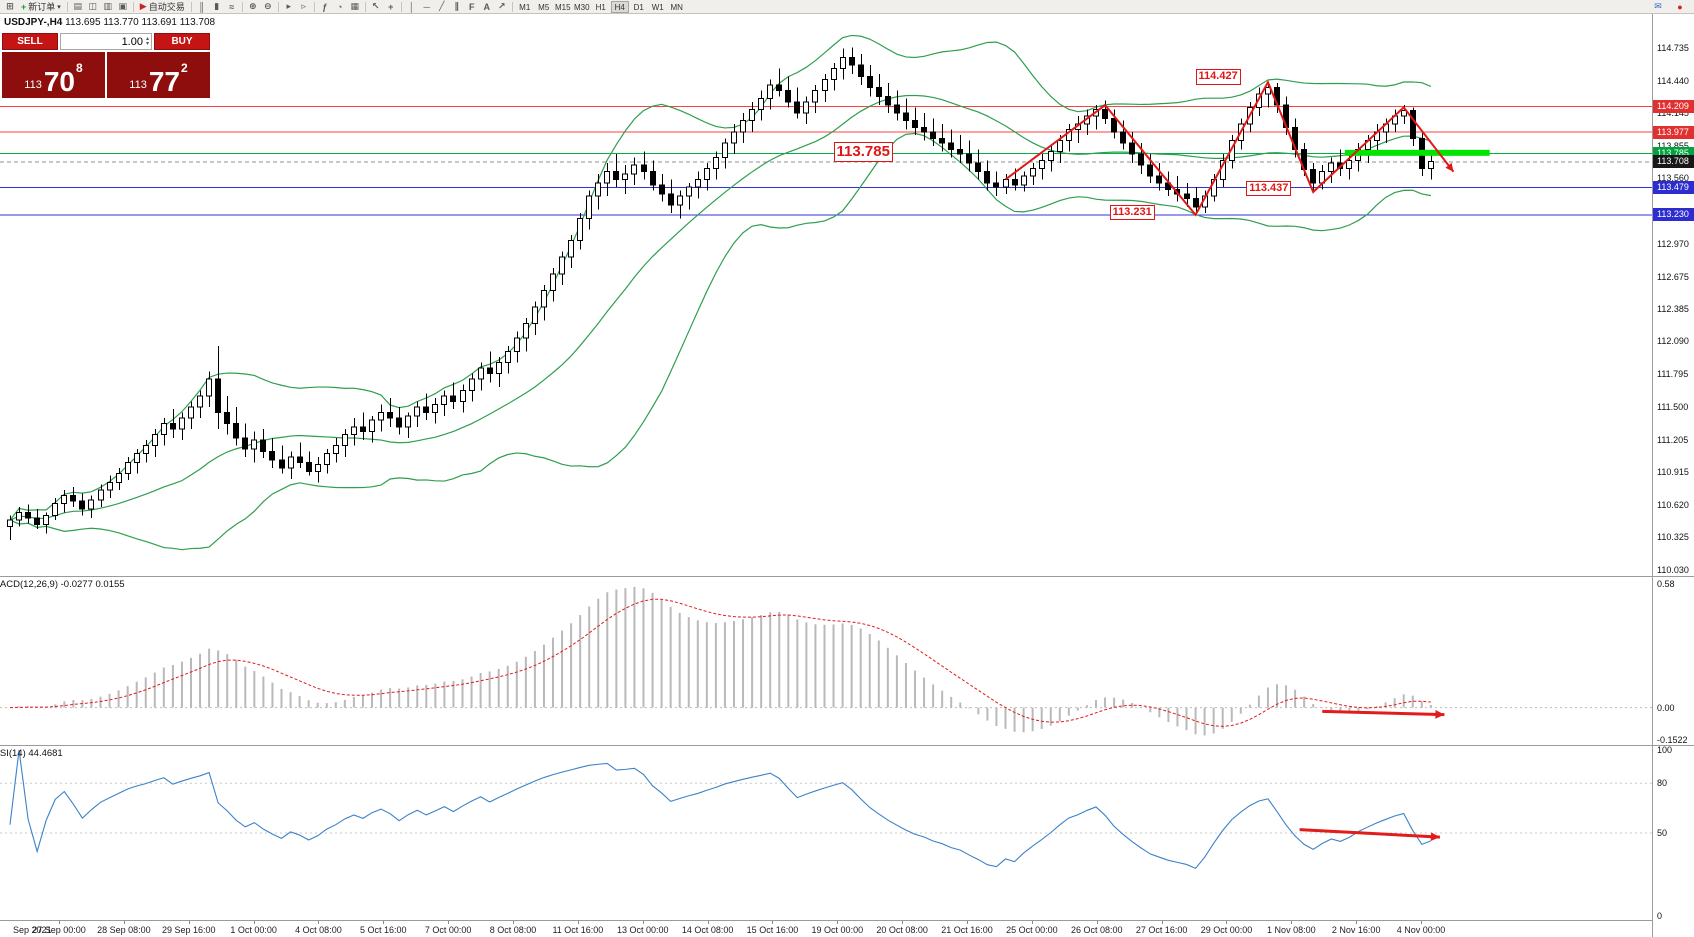 The width and height of the screenshot is (1694, 937). Describe the element at coordinates (268, 6) in the screenshot. I see `zoom-out-icon: ⊖` at that location.